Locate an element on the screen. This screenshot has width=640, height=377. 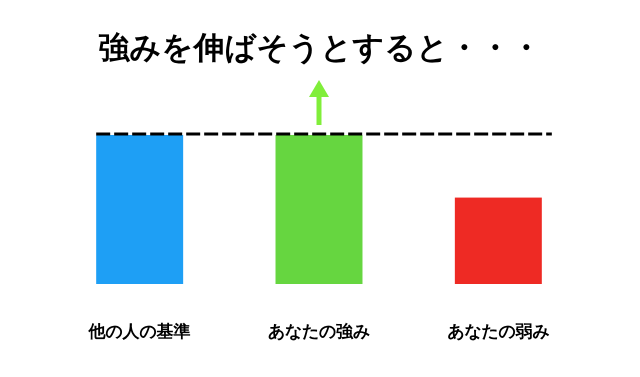
chart-title: 強みを伸ばそうとすると・・・ is located at coordinates (320, 48).